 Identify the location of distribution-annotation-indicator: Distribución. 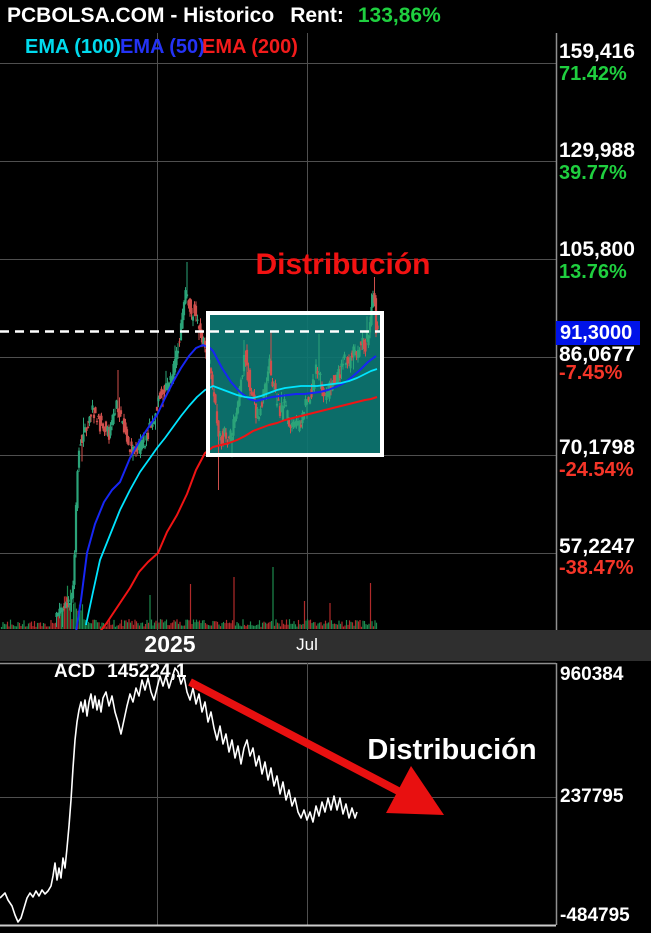
(452, 750).